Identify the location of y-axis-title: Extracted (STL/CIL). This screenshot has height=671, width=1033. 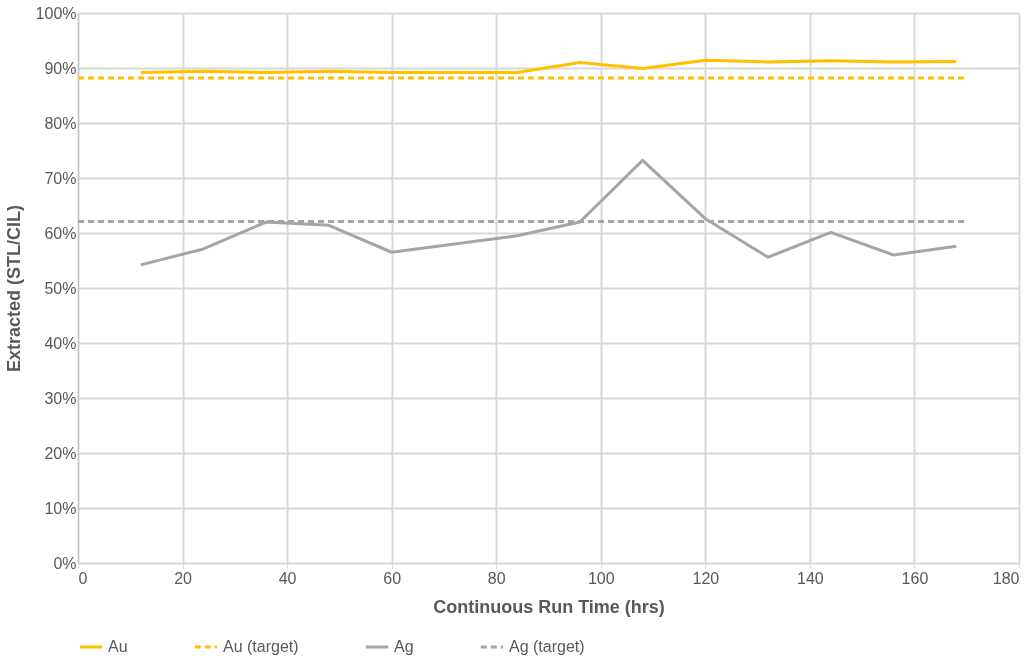
(13, 288).